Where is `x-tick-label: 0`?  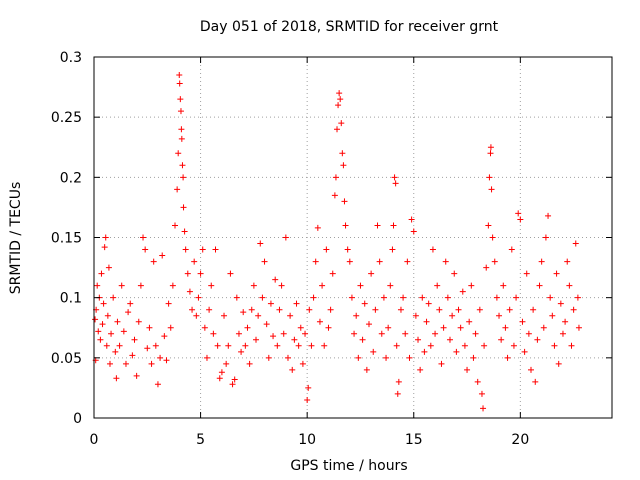
x-tick-label: 0 is located at coordinates (94, 440).